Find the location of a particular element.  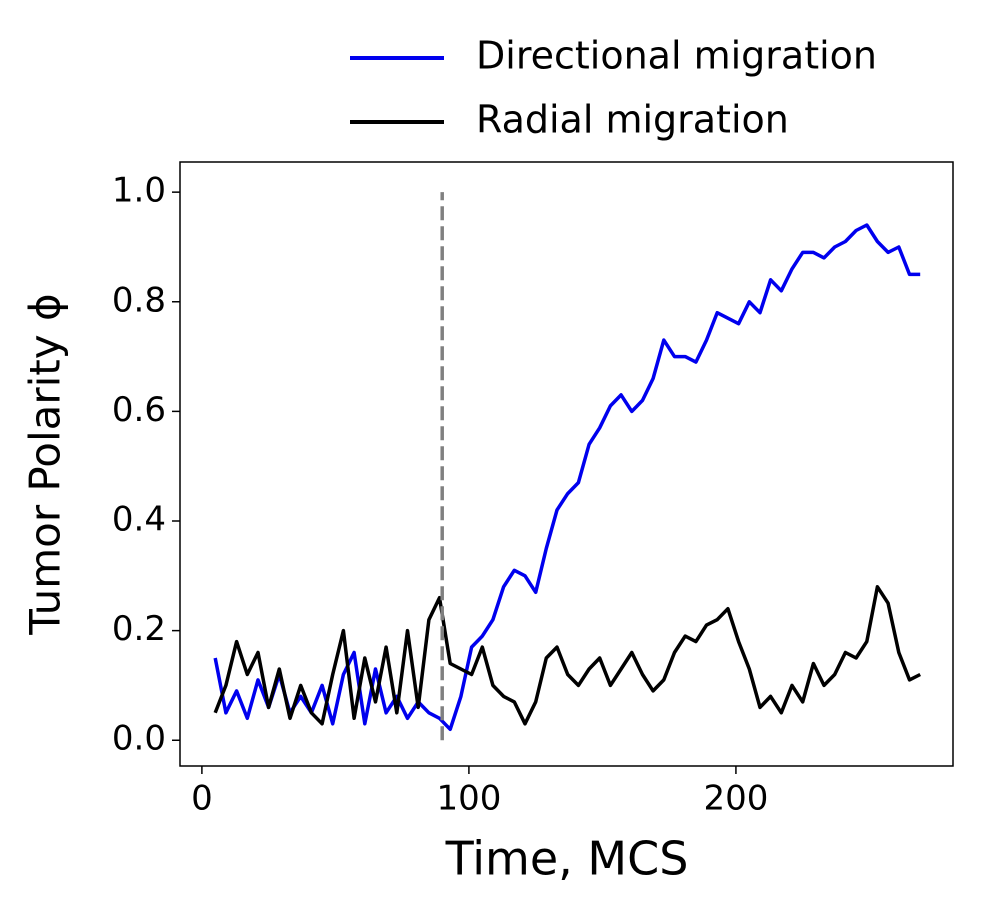

y-axis-label: Tumor Polarity ϕ is located at coordinates (45, 464).